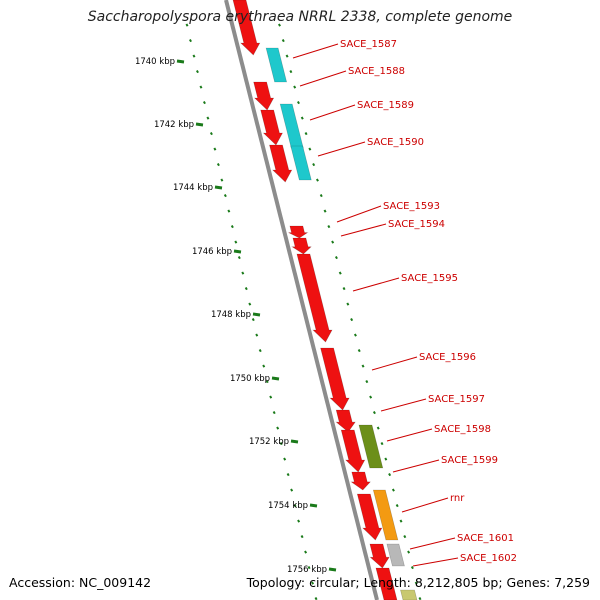 Image resolution: width=600 pixels, height=600 pixels. Describe the element at coordinates (457, 498) in the screenshot. I see `gene-label: rnr` at that location.